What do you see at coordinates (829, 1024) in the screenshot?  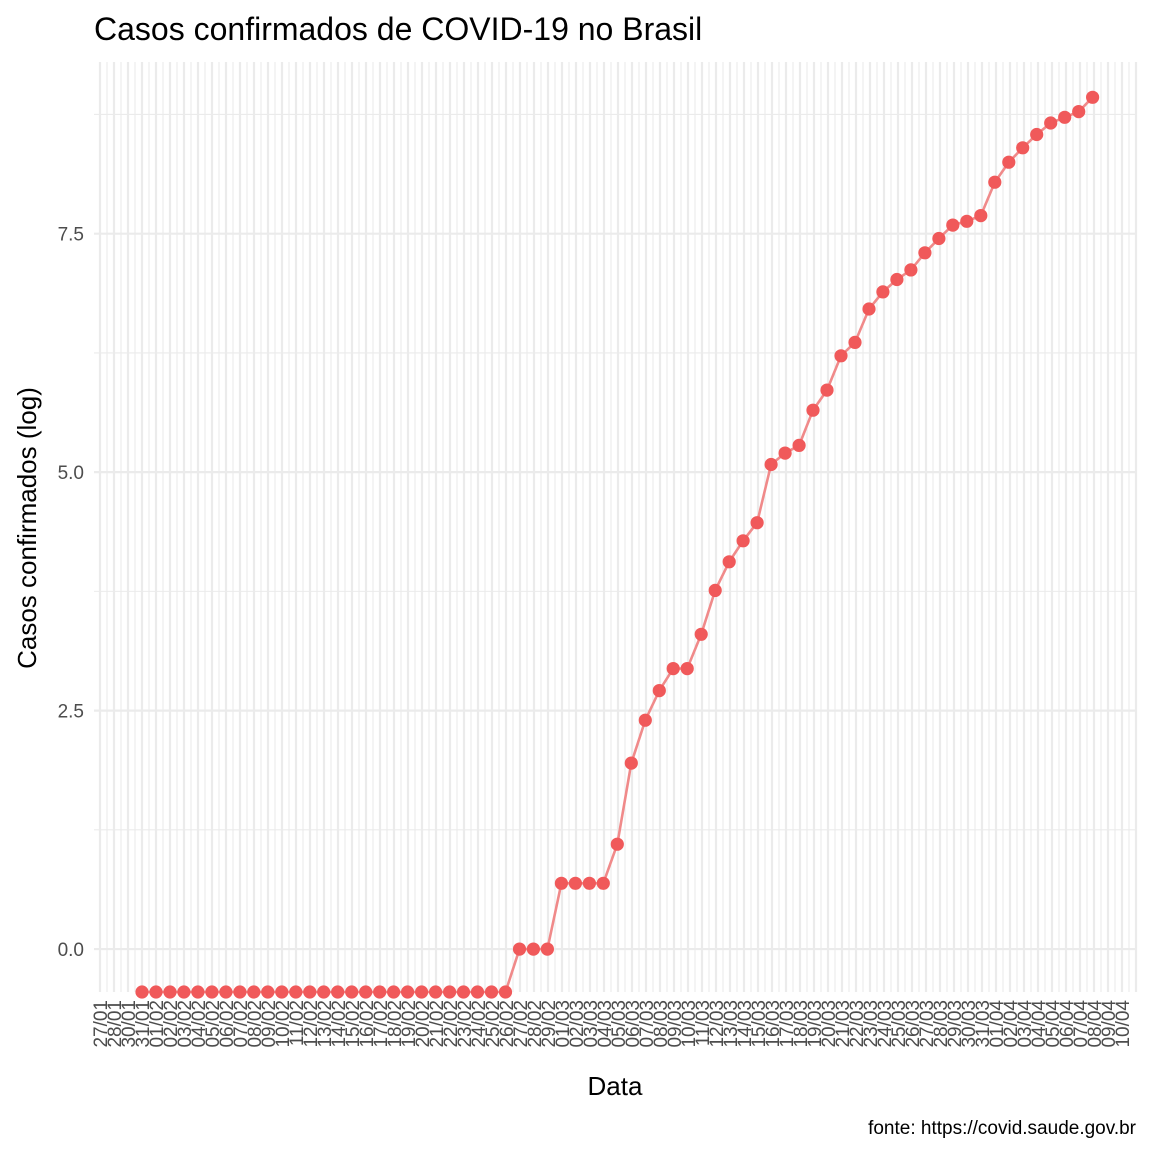 I see `x-tick-label: 20/03` at bounding box center [829, 1024].